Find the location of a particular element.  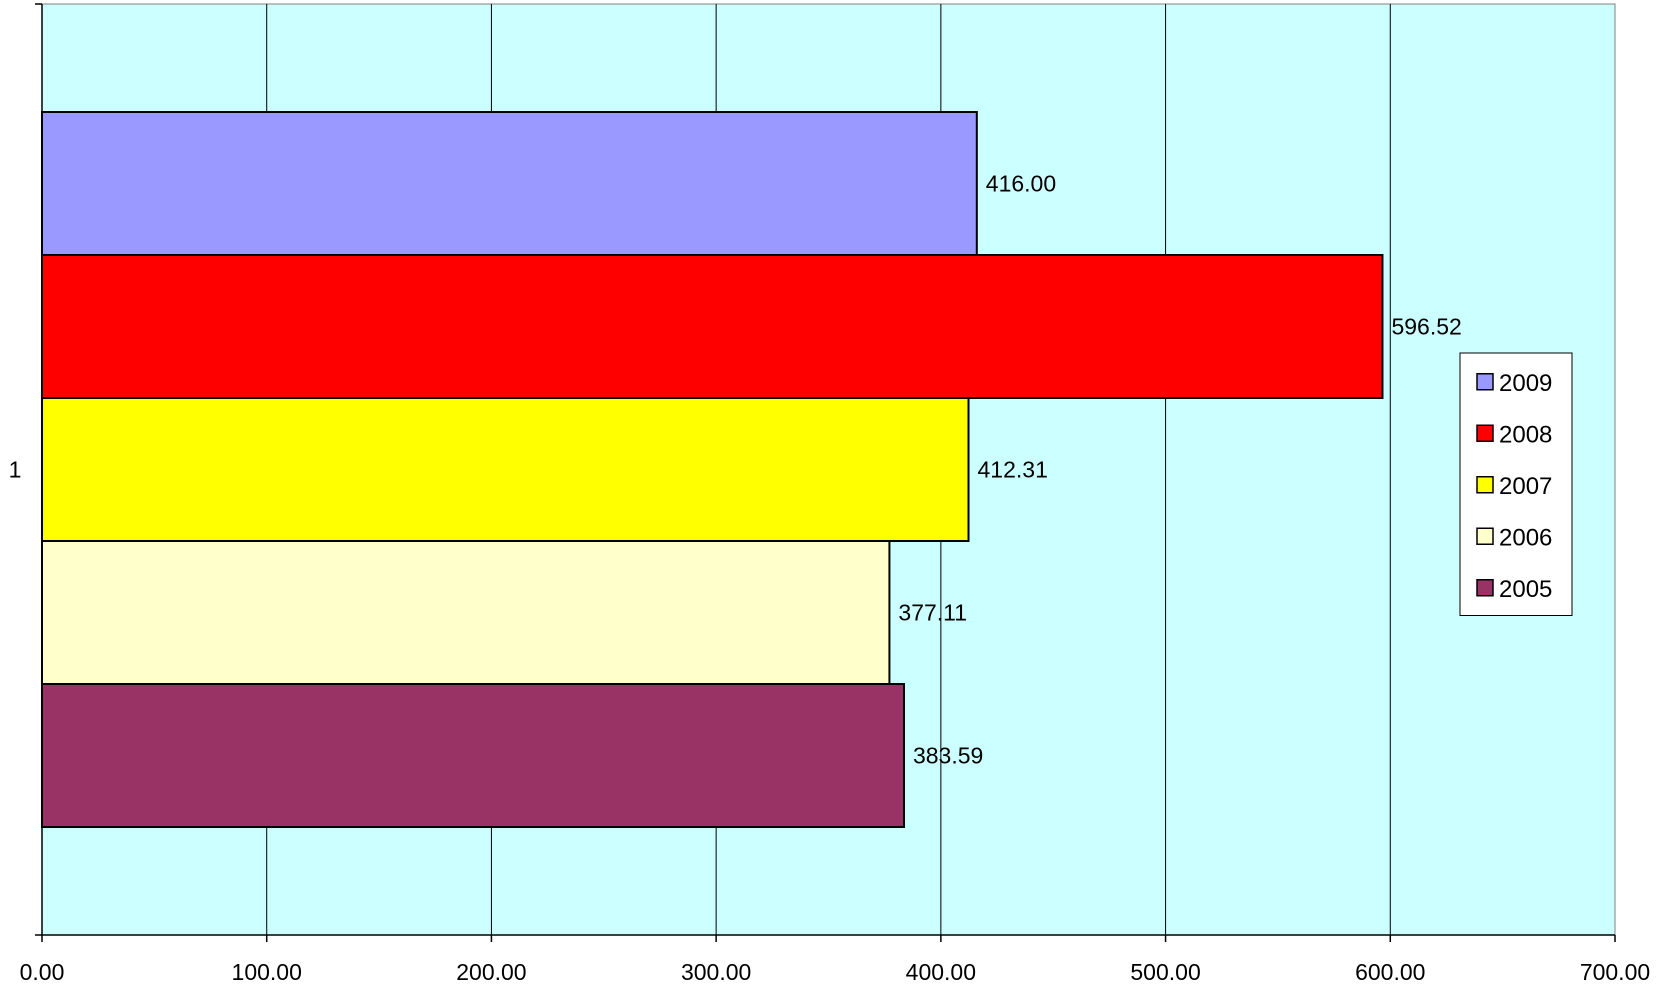

x-tick-label: 0.00 is located at coordinates (42, 971).